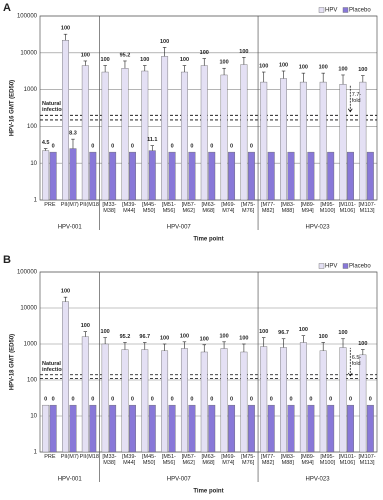 This screenshot has width=383, height=500. What do you see at coordinates (28, 309) in the screenshot?
I see `y-tick-label: 10000` at bounding box center [28, 309].